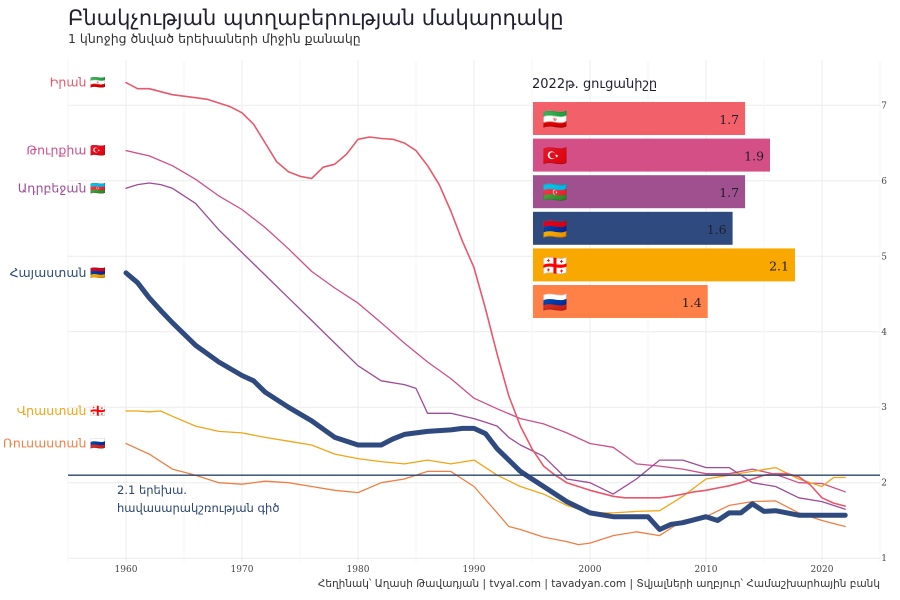 Image resolution: width=900 pixels, height=600 pixels. What do you see at coordinates (555, 192) in the screenshot?
I see `inset-bar-flag: 🇦🇿` at bounding box center [555, 192].